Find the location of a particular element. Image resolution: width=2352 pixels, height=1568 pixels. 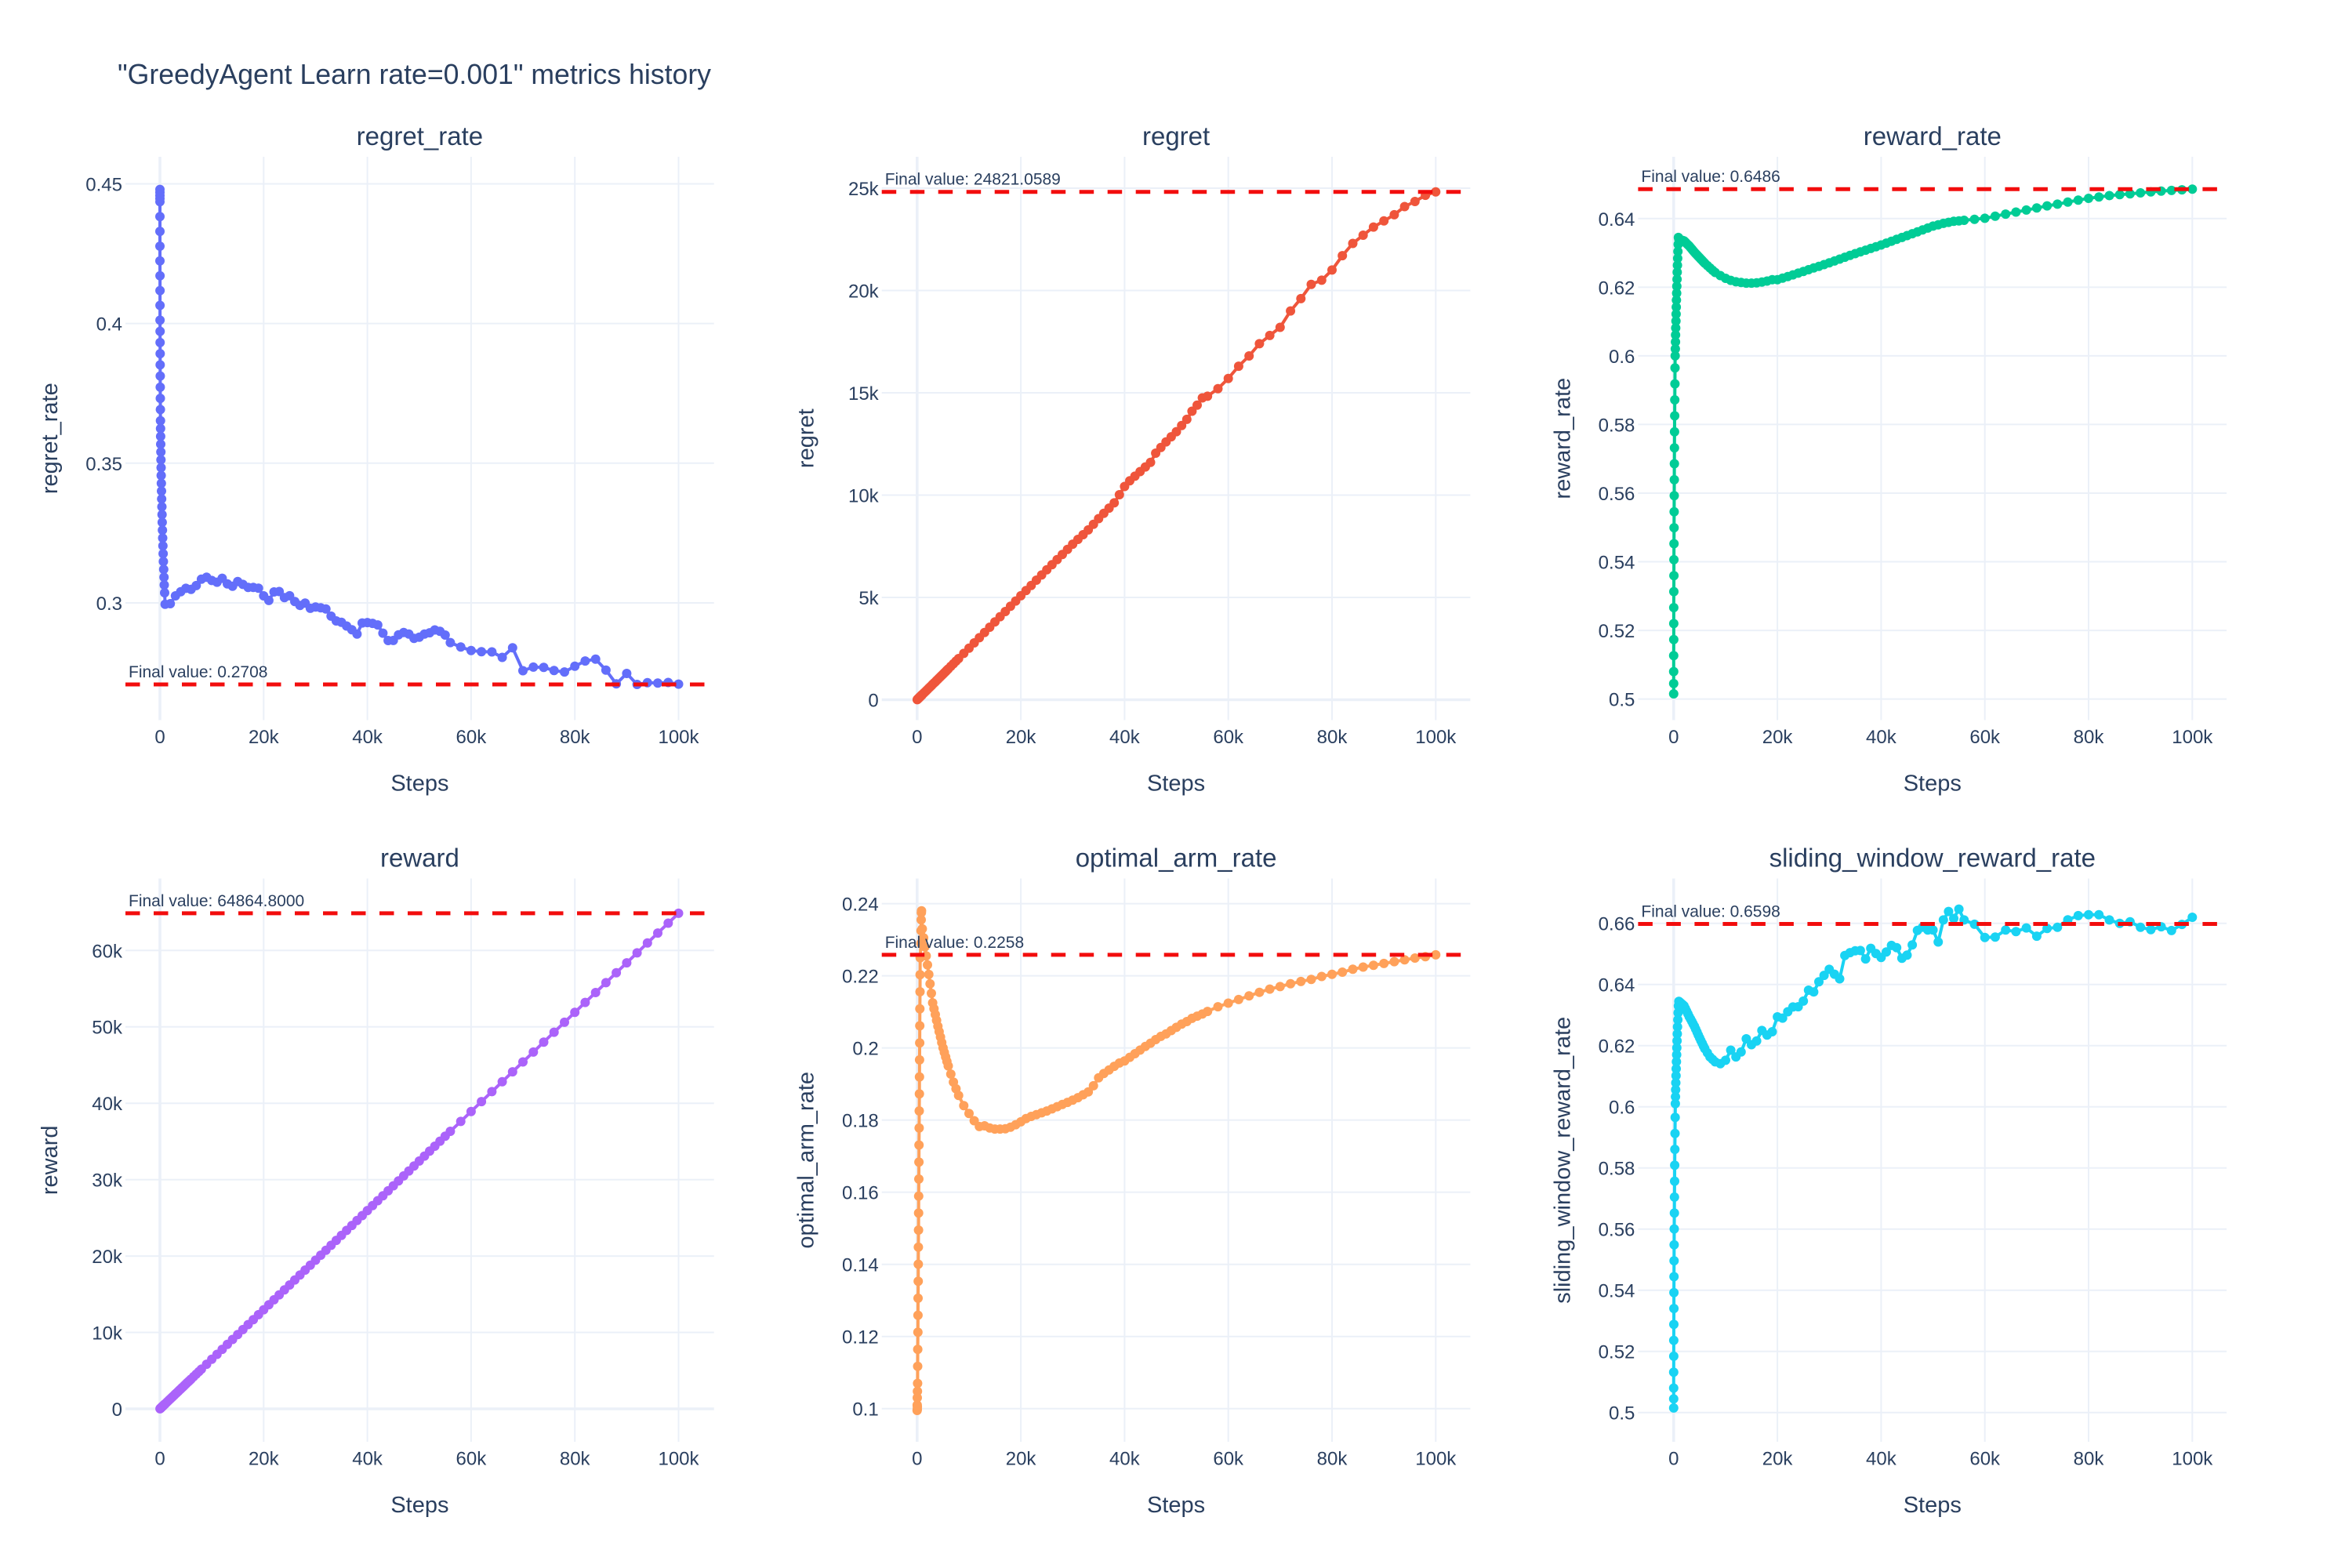

svg-text: Final value: 0.2708 is located at coordinates (198, 672).